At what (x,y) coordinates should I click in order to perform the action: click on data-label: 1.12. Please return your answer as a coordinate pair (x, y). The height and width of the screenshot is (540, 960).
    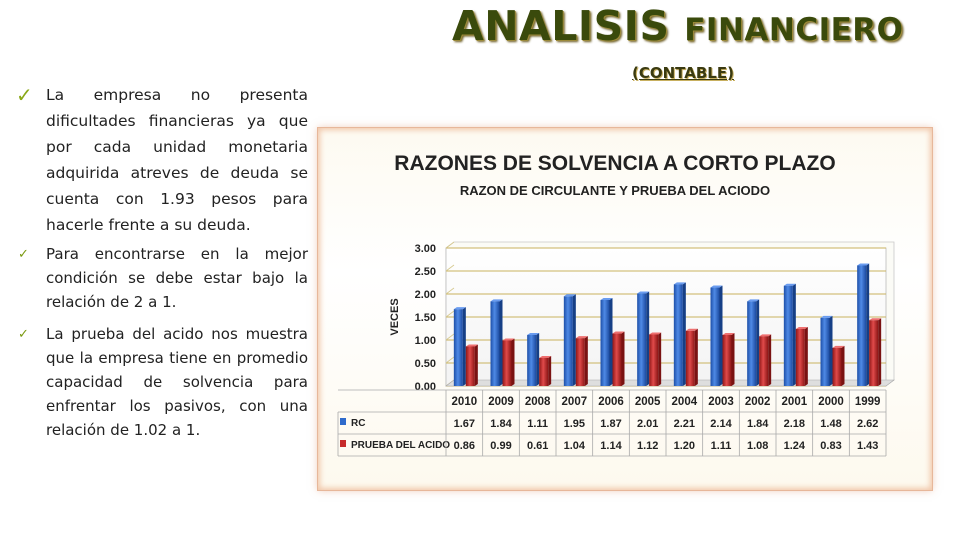
    Looking at the image, I should click on (647, 446).